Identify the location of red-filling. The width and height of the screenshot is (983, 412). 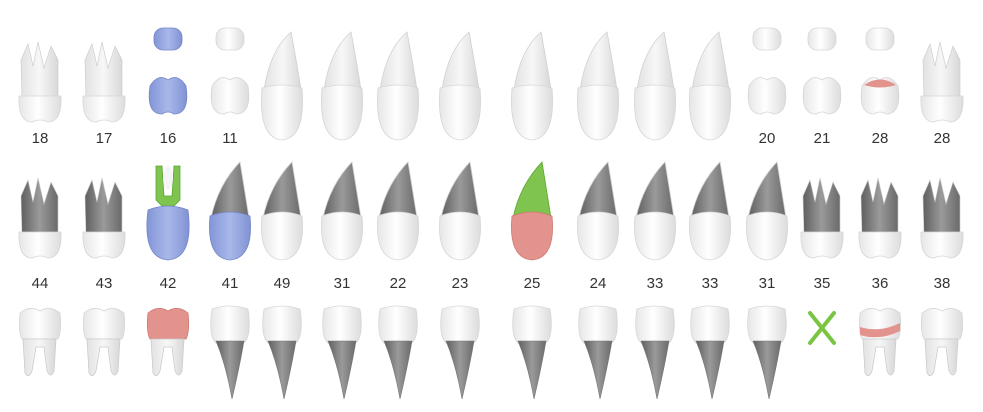
(880, 83).